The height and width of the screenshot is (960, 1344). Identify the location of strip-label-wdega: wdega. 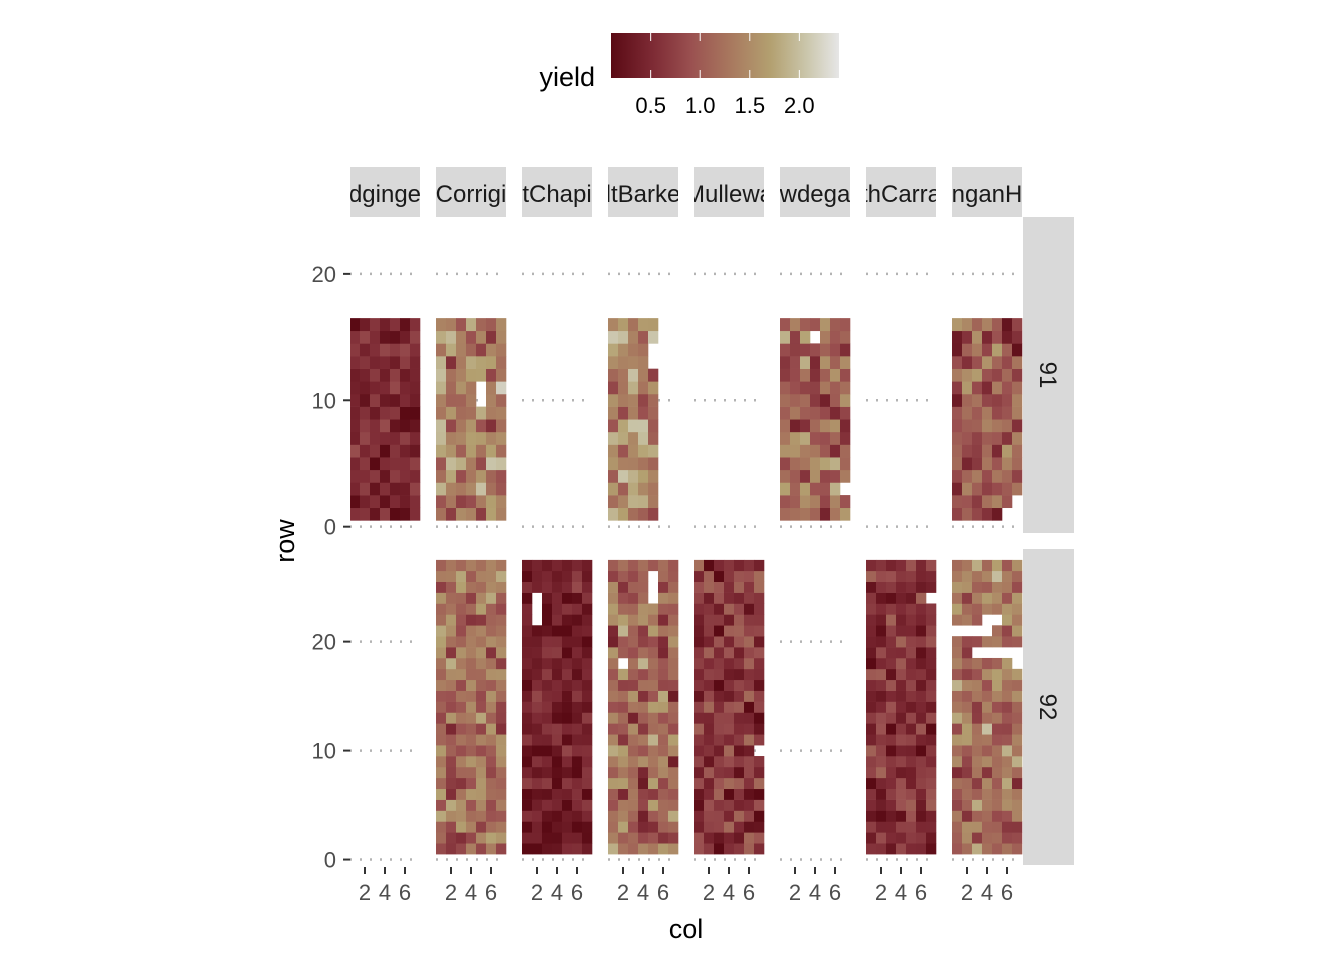
(815, 194).